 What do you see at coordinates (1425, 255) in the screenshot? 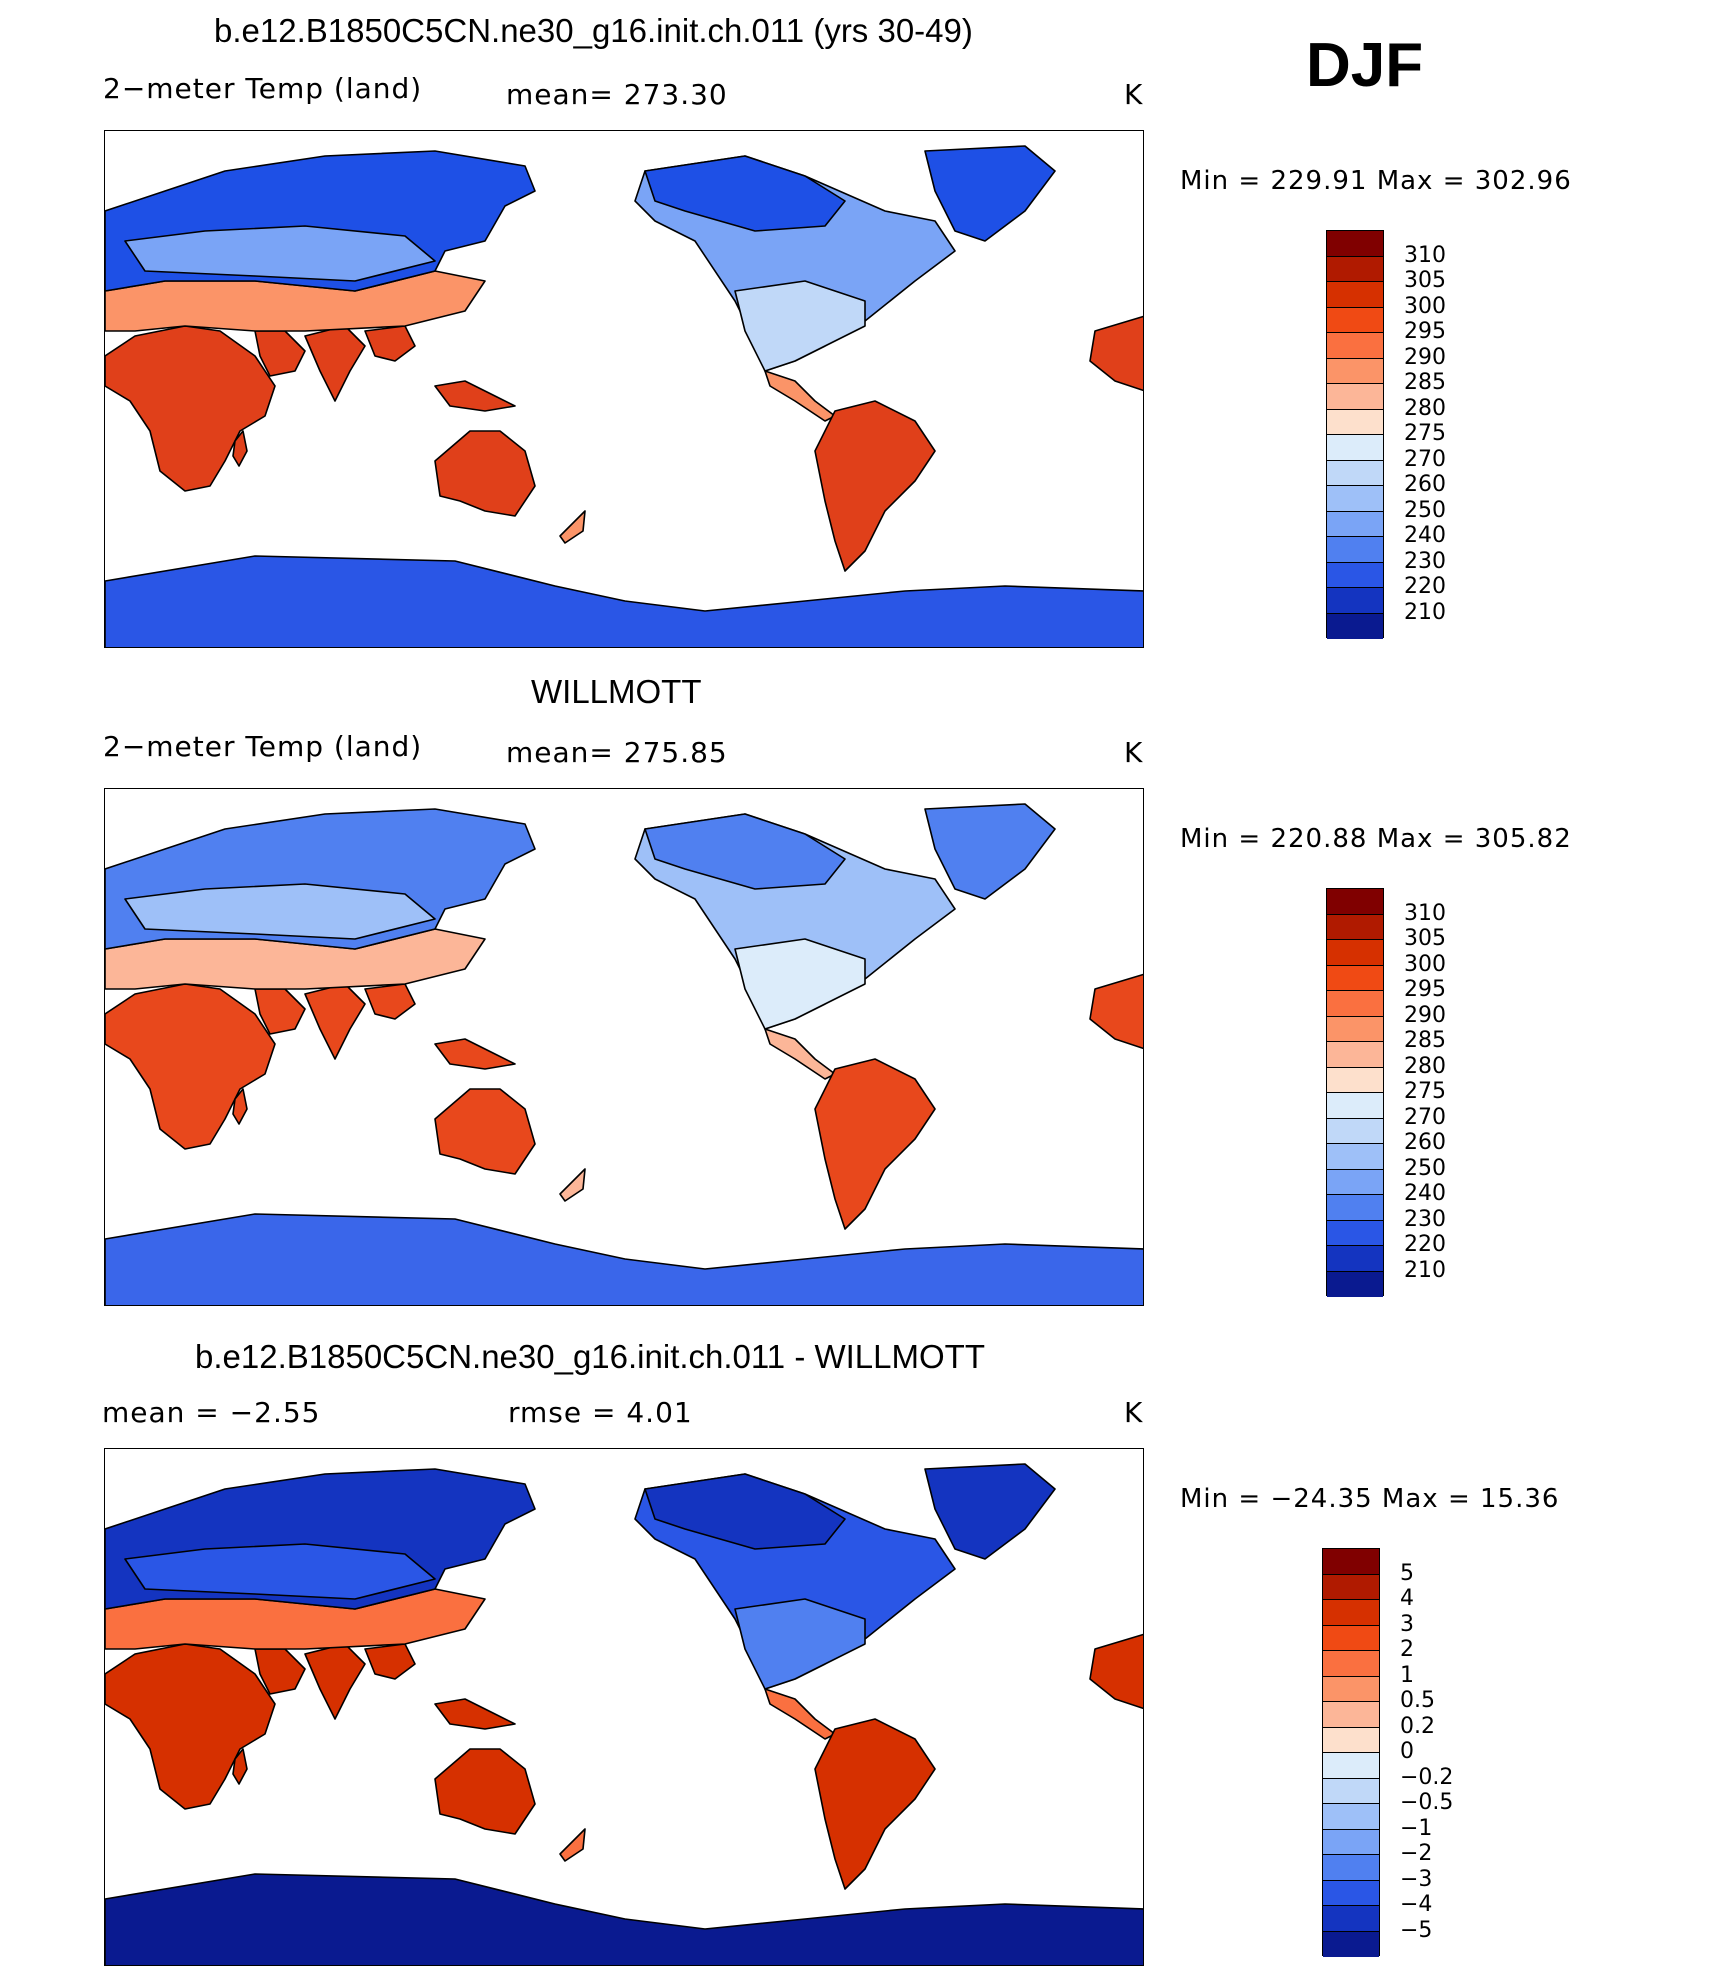
I see `colorbar-tick-label: 310` at bounding box center [1425, 255].